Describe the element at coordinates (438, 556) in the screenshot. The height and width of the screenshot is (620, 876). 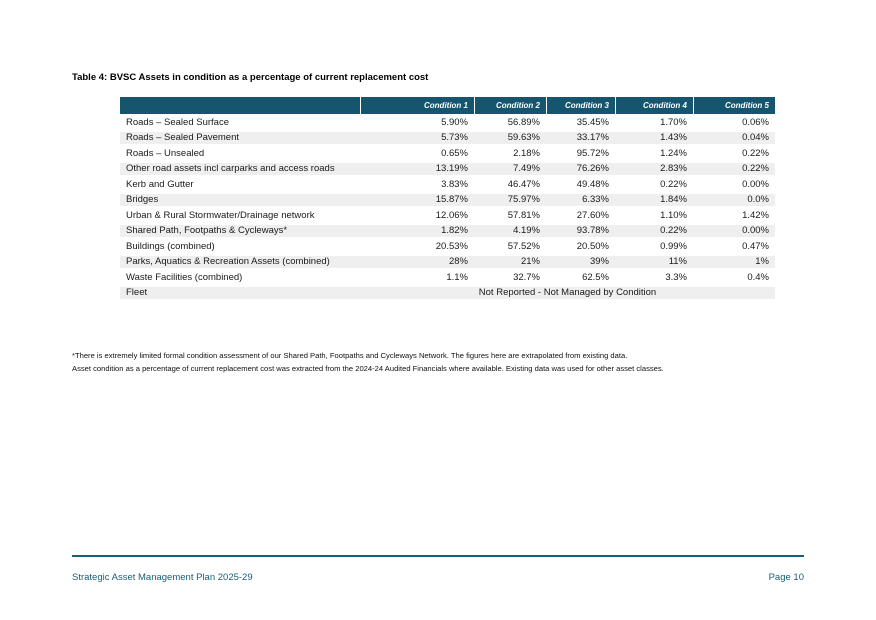
I see `footer-divider` at that location.